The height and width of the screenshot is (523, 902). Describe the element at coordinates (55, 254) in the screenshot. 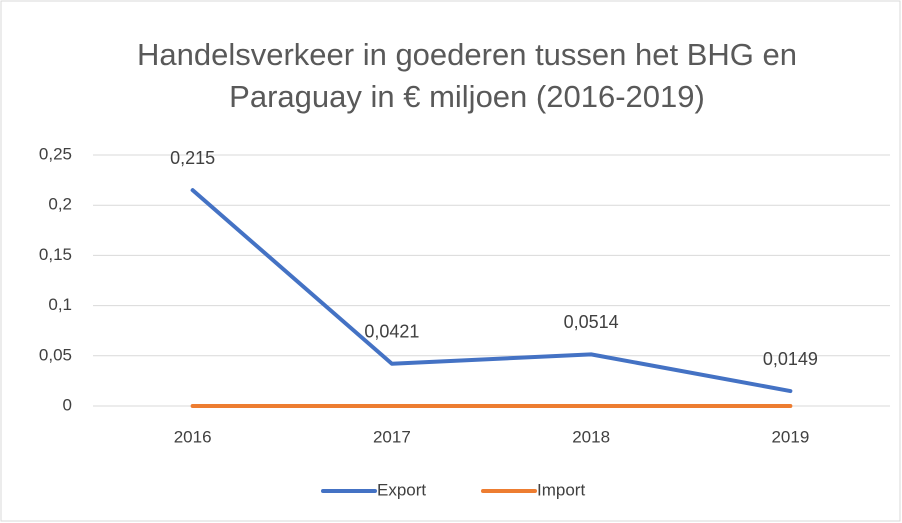

I see `y-tick-label: 0,15` at that location.